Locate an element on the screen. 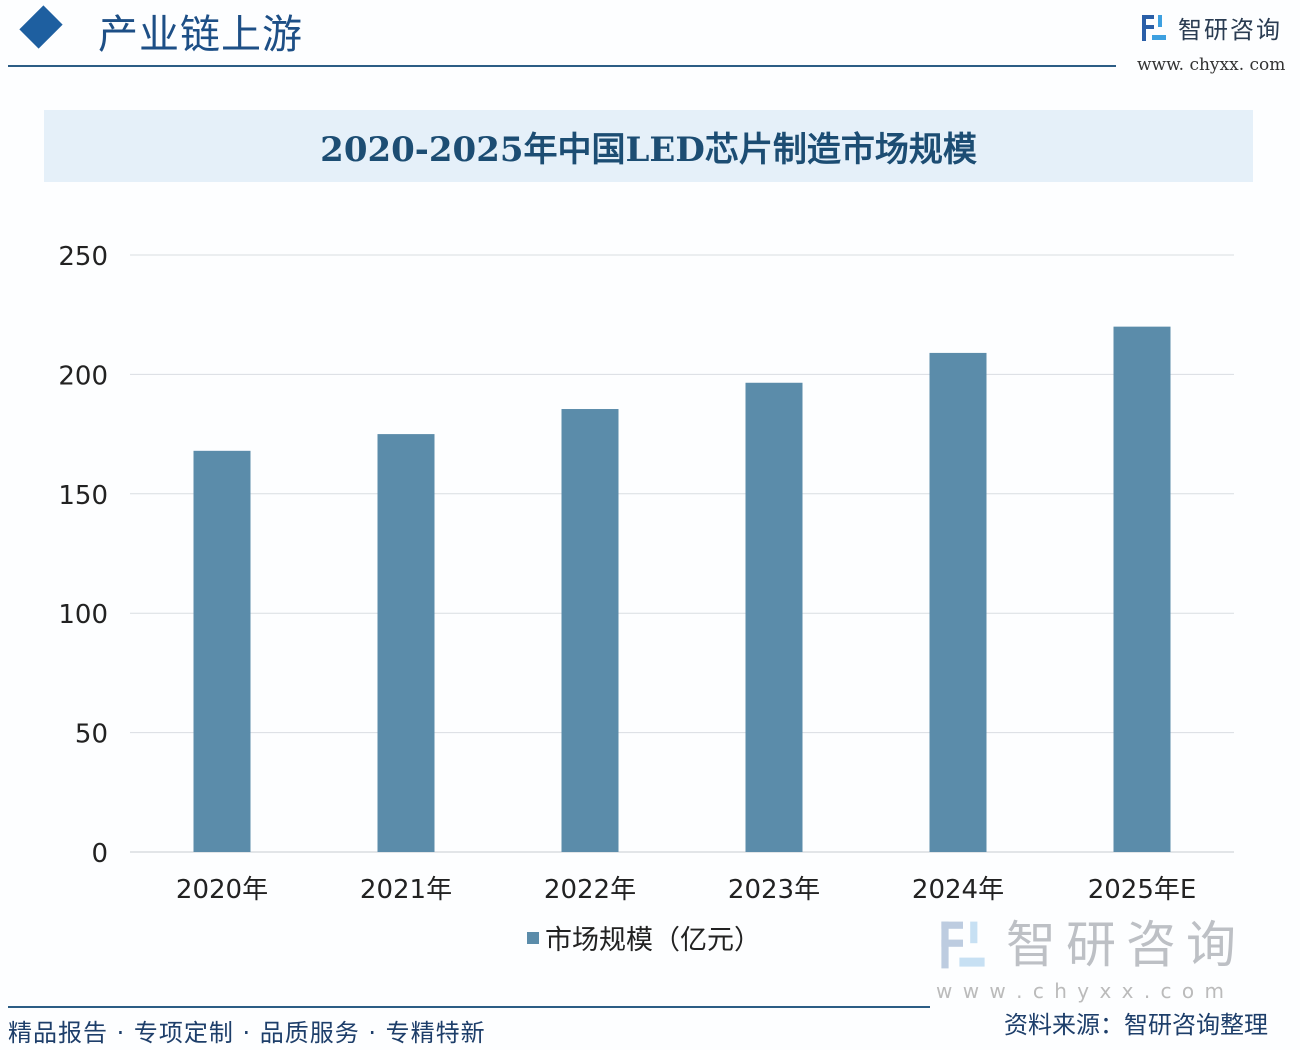  legend-swatch is located at coordinates (533, 937).